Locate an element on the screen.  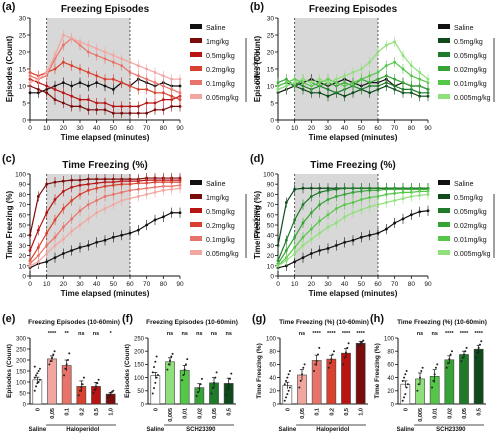
legend-label: 0.01mg/kg is located at coordinates (470, 240).